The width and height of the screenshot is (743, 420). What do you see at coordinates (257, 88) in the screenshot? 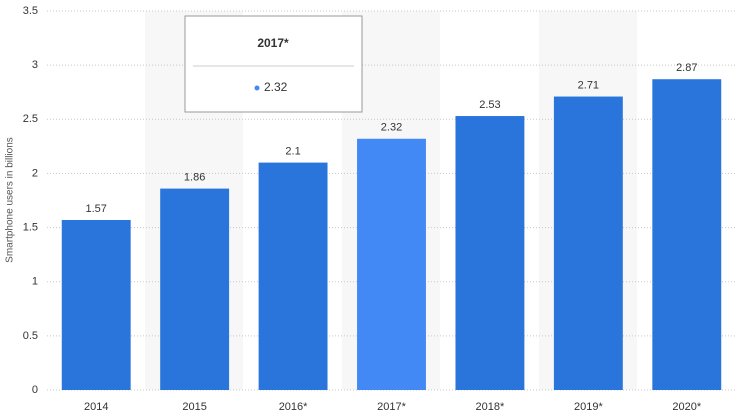
I see `tooltip-dot` at bounding box center [257, 88].